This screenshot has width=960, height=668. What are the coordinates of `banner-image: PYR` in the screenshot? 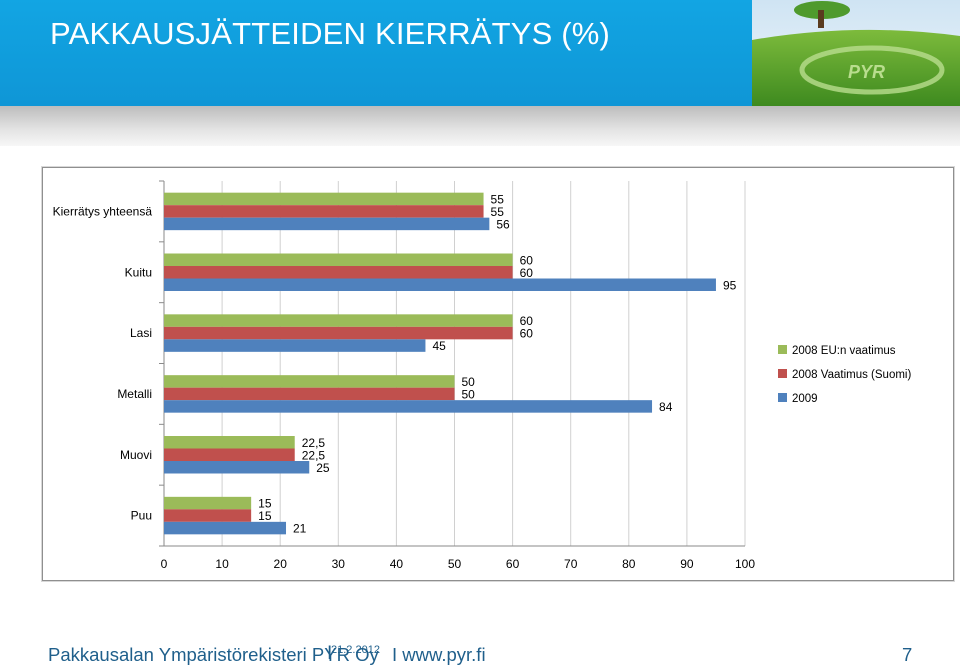 It's located at (856, 53).